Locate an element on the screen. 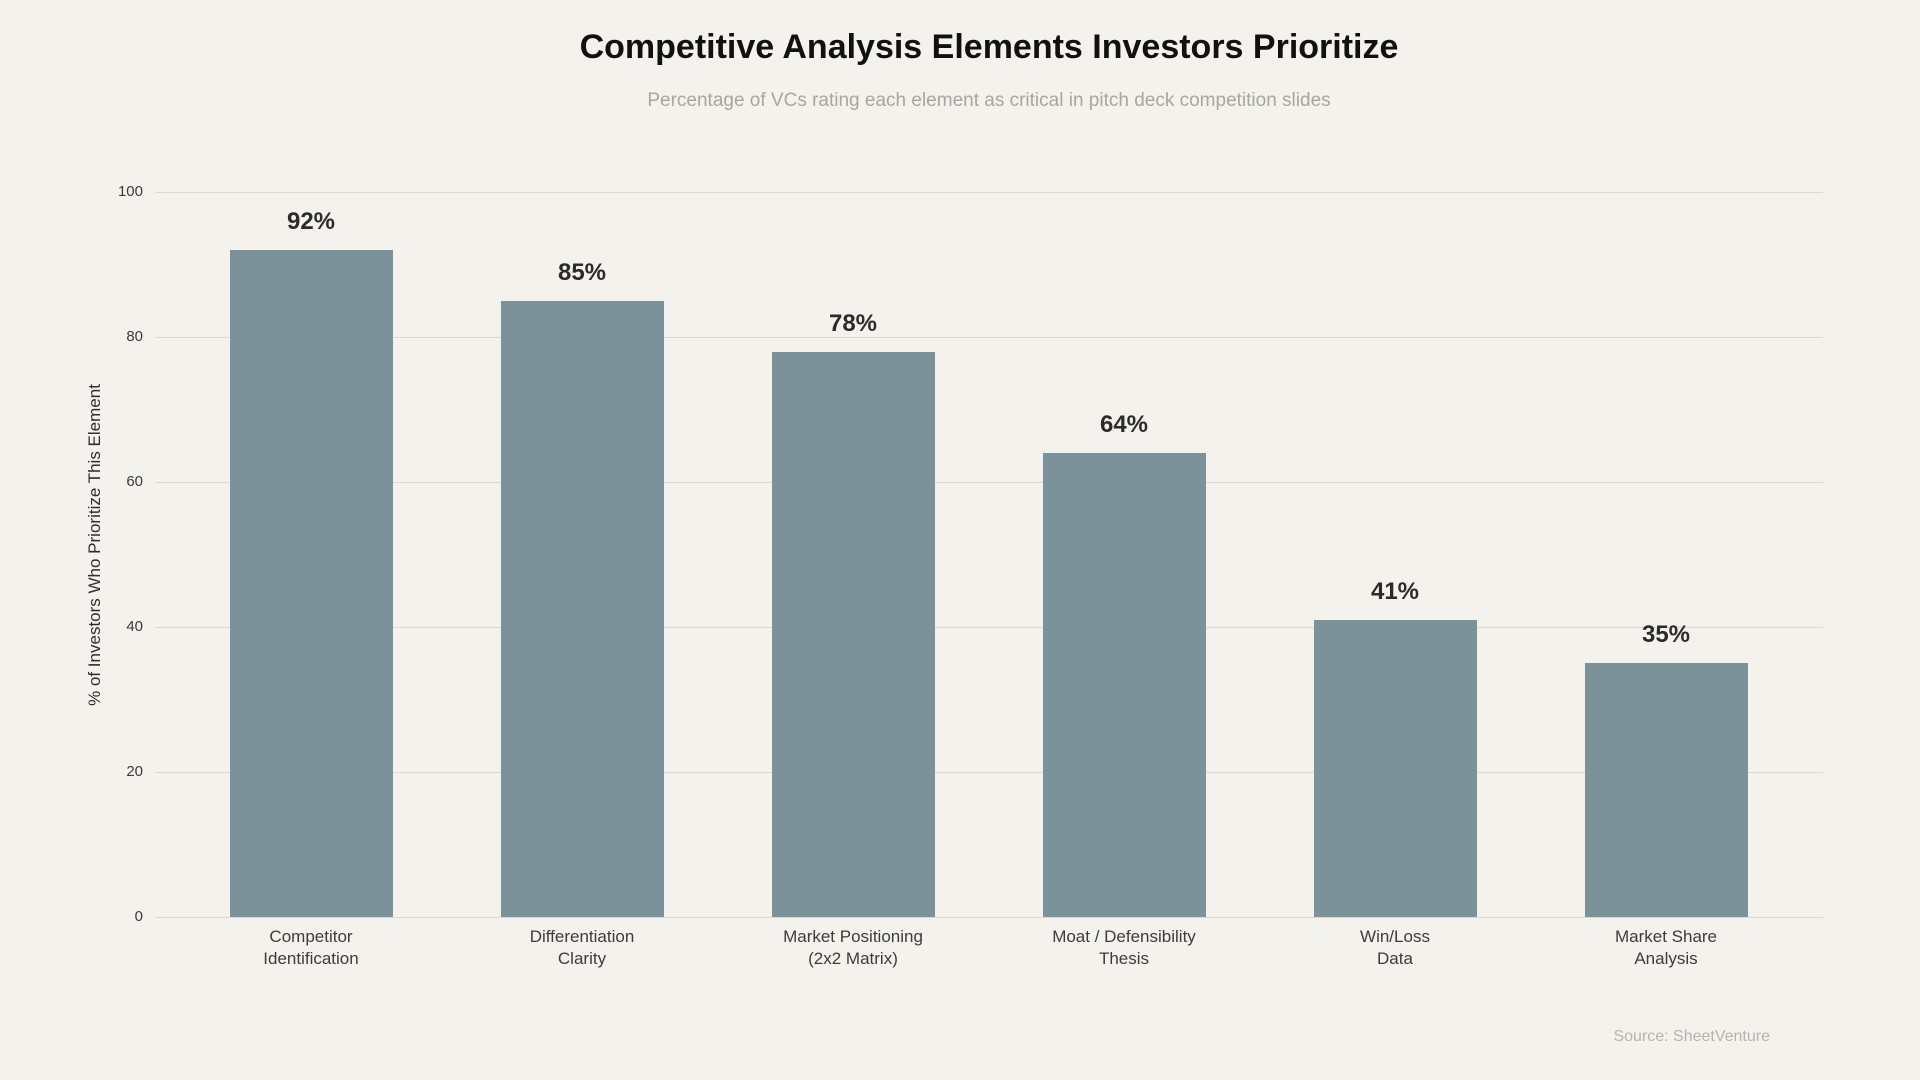 This screenshot has width=1920, height=1080. x-category-label: Win/Loss Data is located at coordinates (1395, 947).